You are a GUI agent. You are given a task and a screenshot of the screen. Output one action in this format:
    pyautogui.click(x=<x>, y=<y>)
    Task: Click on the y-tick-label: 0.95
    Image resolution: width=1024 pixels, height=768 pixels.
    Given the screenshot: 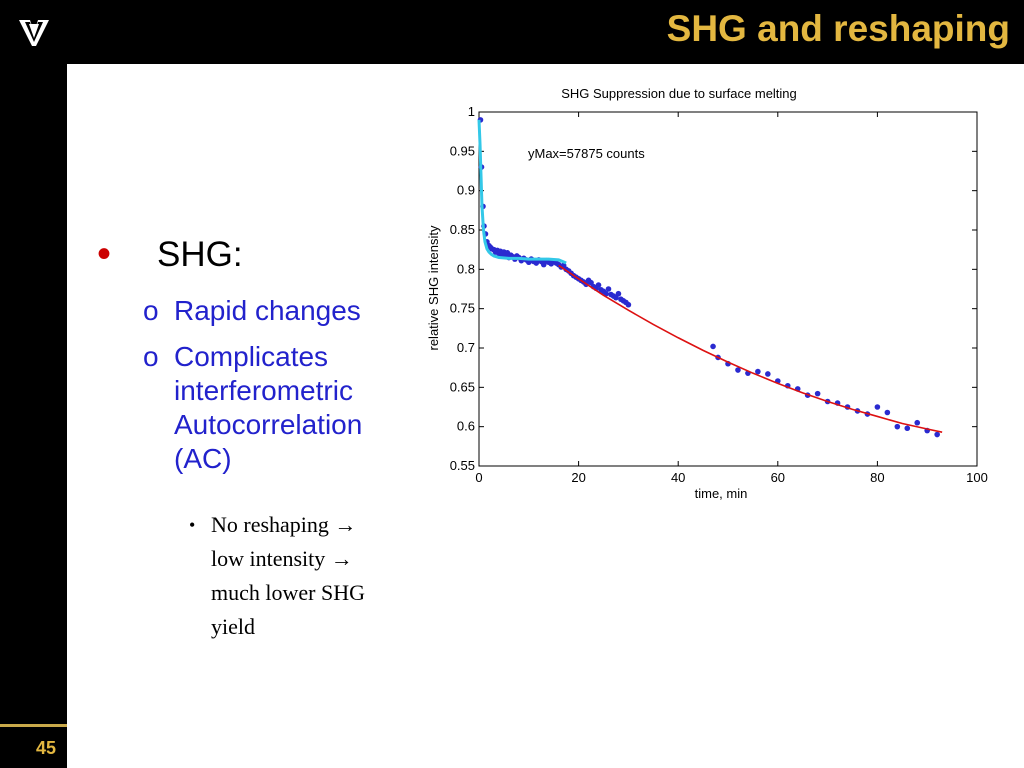 What is the action you would take?
    pyautogui.click(x=462, y=150)
    